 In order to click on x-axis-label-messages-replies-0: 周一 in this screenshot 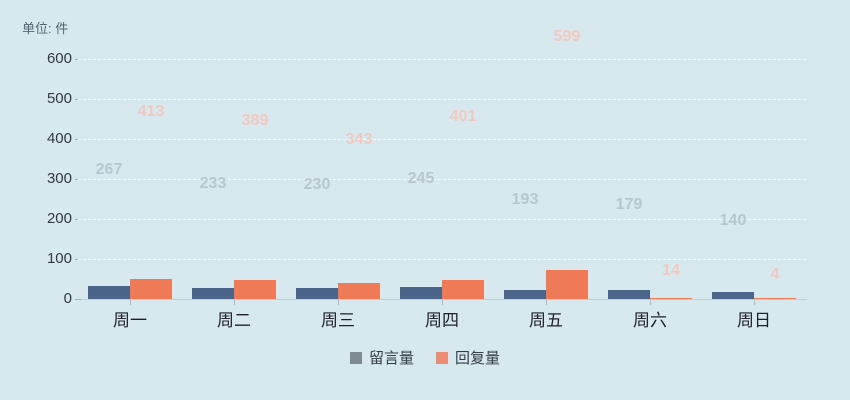, I will do `click(130, 320)`.